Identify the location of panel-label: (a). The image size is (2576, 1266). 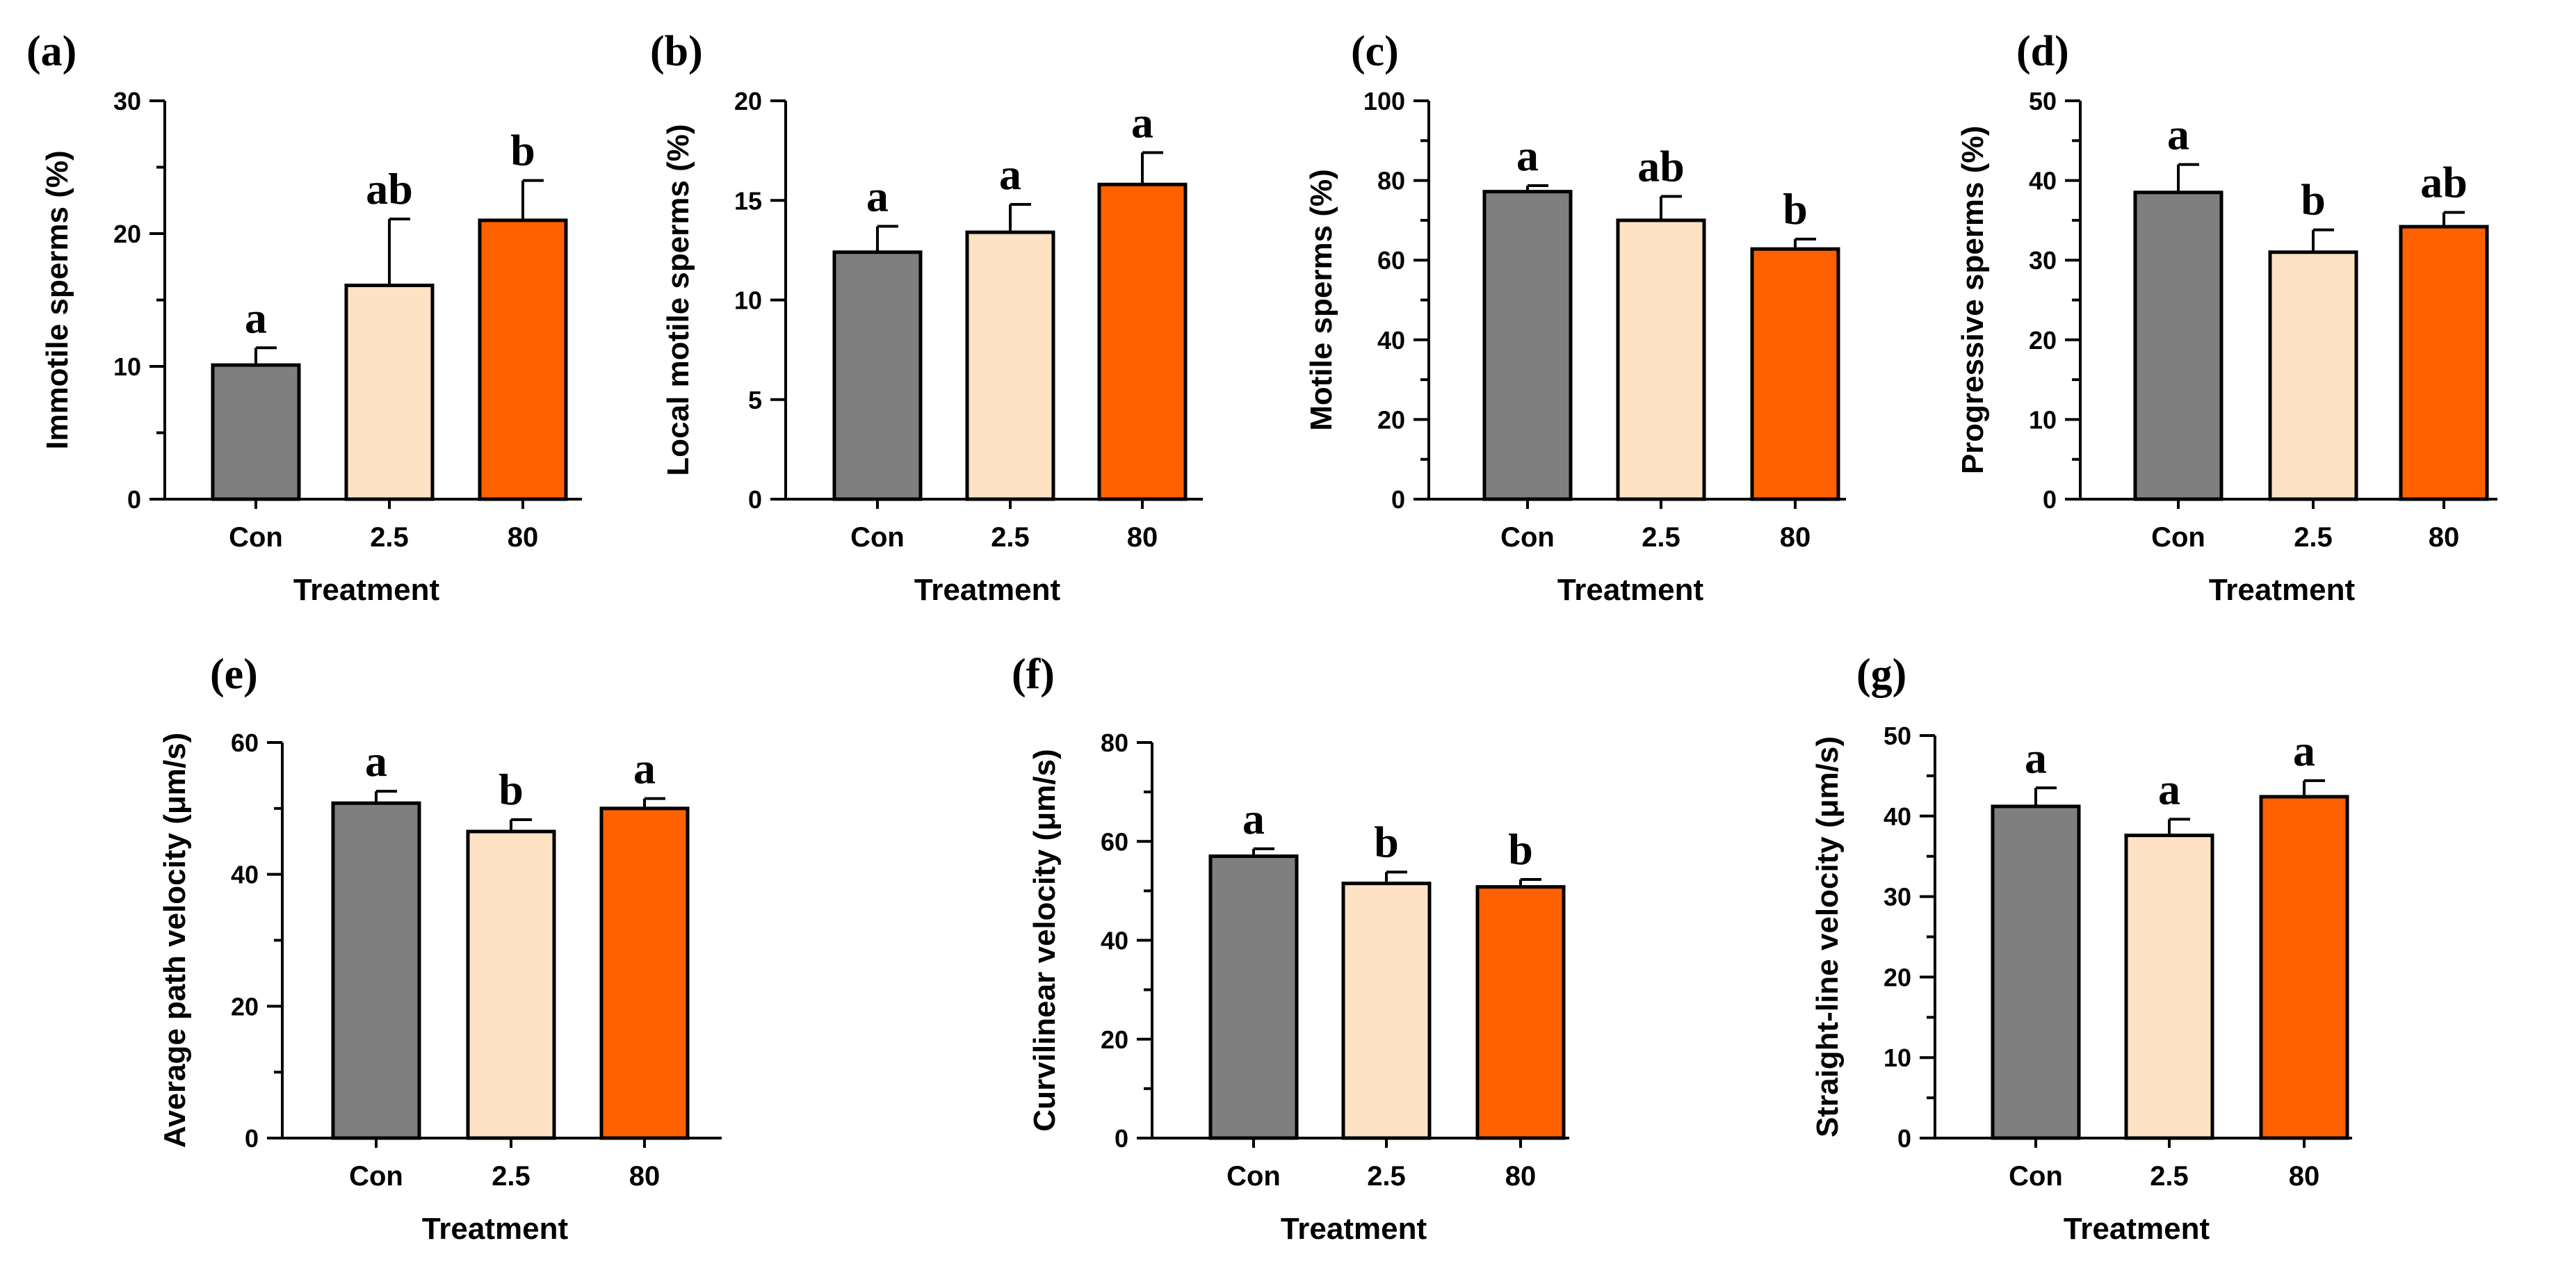
(51, 51).